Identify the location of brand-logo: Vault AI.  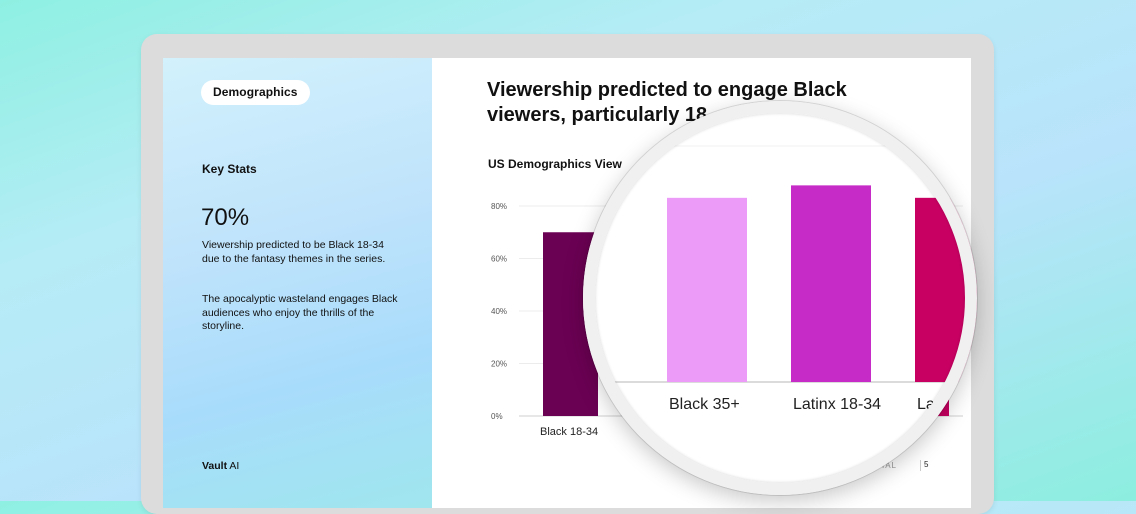
(220, 466).